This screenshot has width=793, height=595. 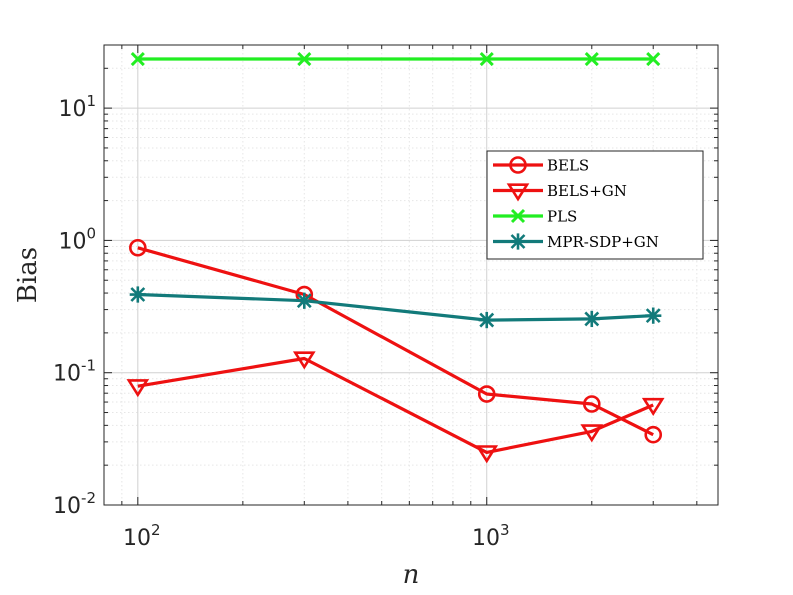 What do you see at coordinates (74, 504) in the screenshot?
I see `y-tick-label: 10⁻²` at bounding box center [74, 504].